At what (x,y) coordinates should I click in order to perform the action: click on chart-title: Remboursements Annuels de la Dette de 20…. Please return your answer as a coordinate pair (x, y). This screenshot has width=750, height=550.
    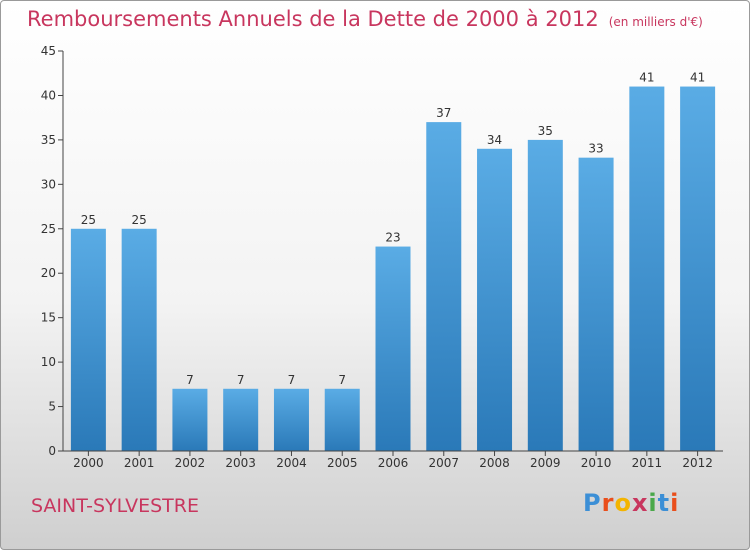
    Looking at the image, I should click on (365, 19).